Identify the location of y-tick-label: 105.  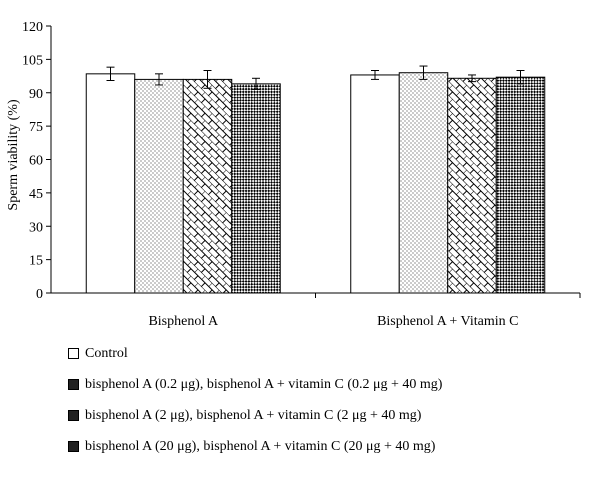
(32, 60).